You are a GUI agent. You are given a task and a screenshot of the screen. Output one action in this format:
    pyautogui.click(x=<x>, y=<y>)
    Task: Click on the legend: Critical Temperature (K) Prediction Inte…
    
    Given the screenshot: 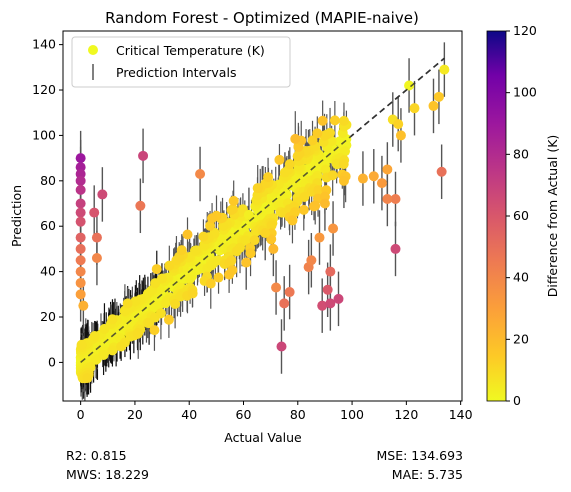 What is the action you would take?
    pyautogui.click(x=181, y=62)
    